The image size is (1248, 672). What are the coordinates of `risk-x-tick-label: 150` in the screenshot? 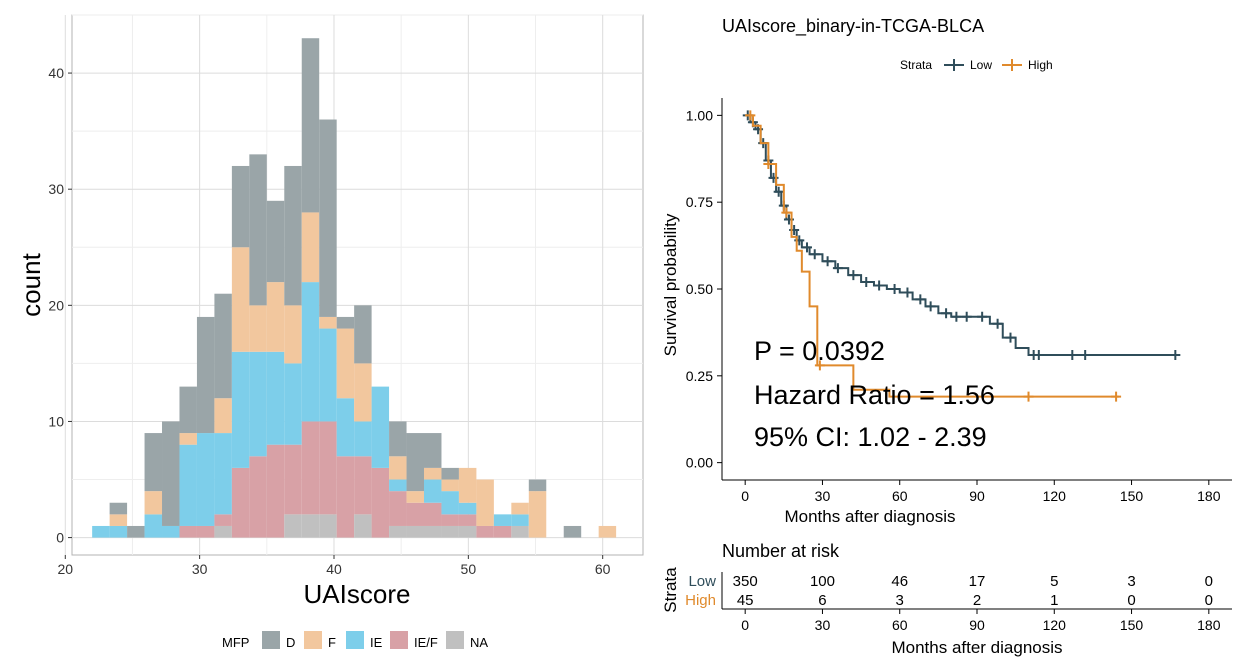 It's located at (1132, 625).